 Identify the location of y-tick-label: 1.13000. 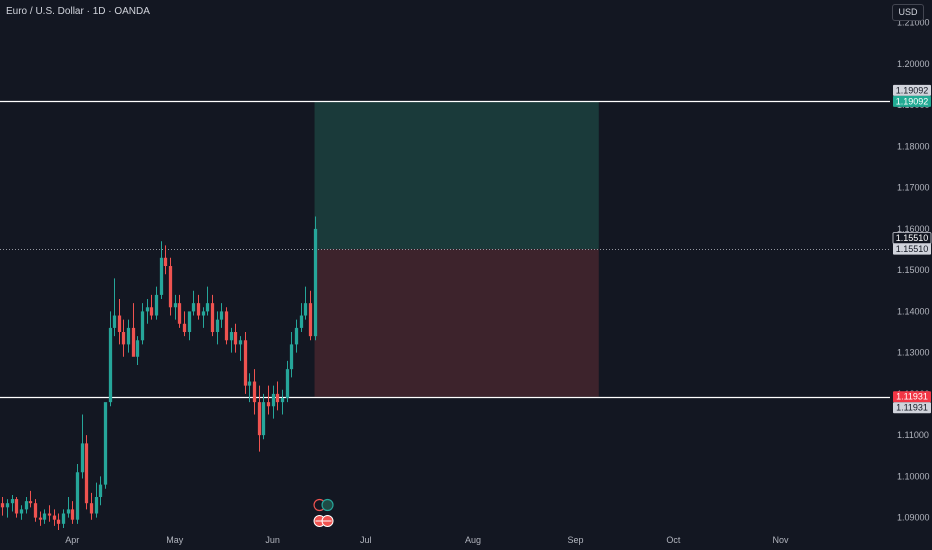
(913, 353).